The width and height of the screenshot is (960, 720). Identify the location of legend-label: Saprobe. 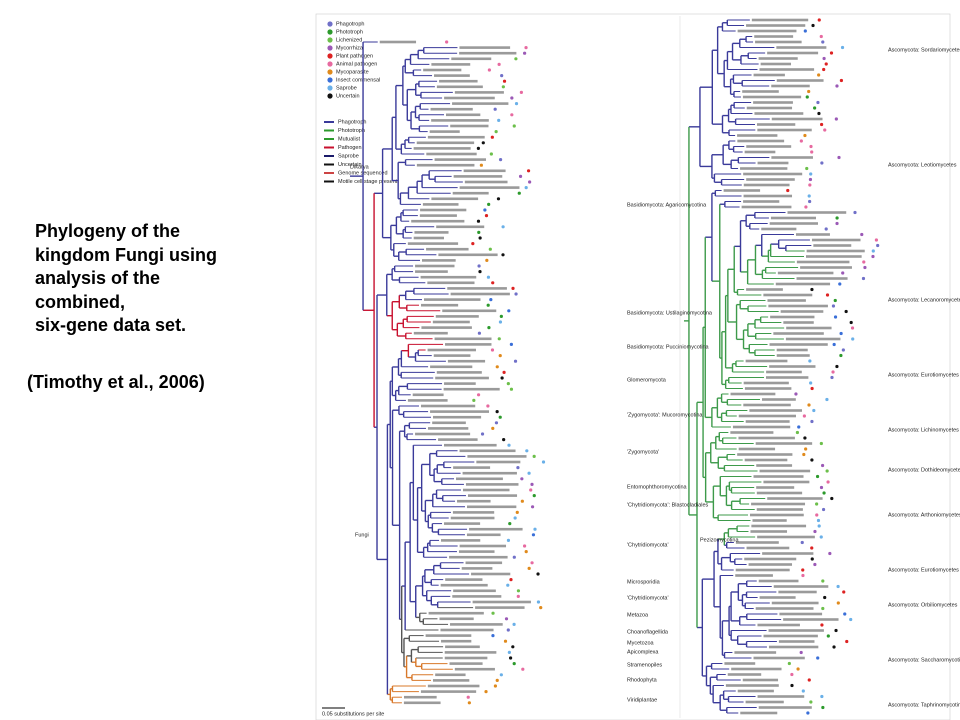
(348, 156).